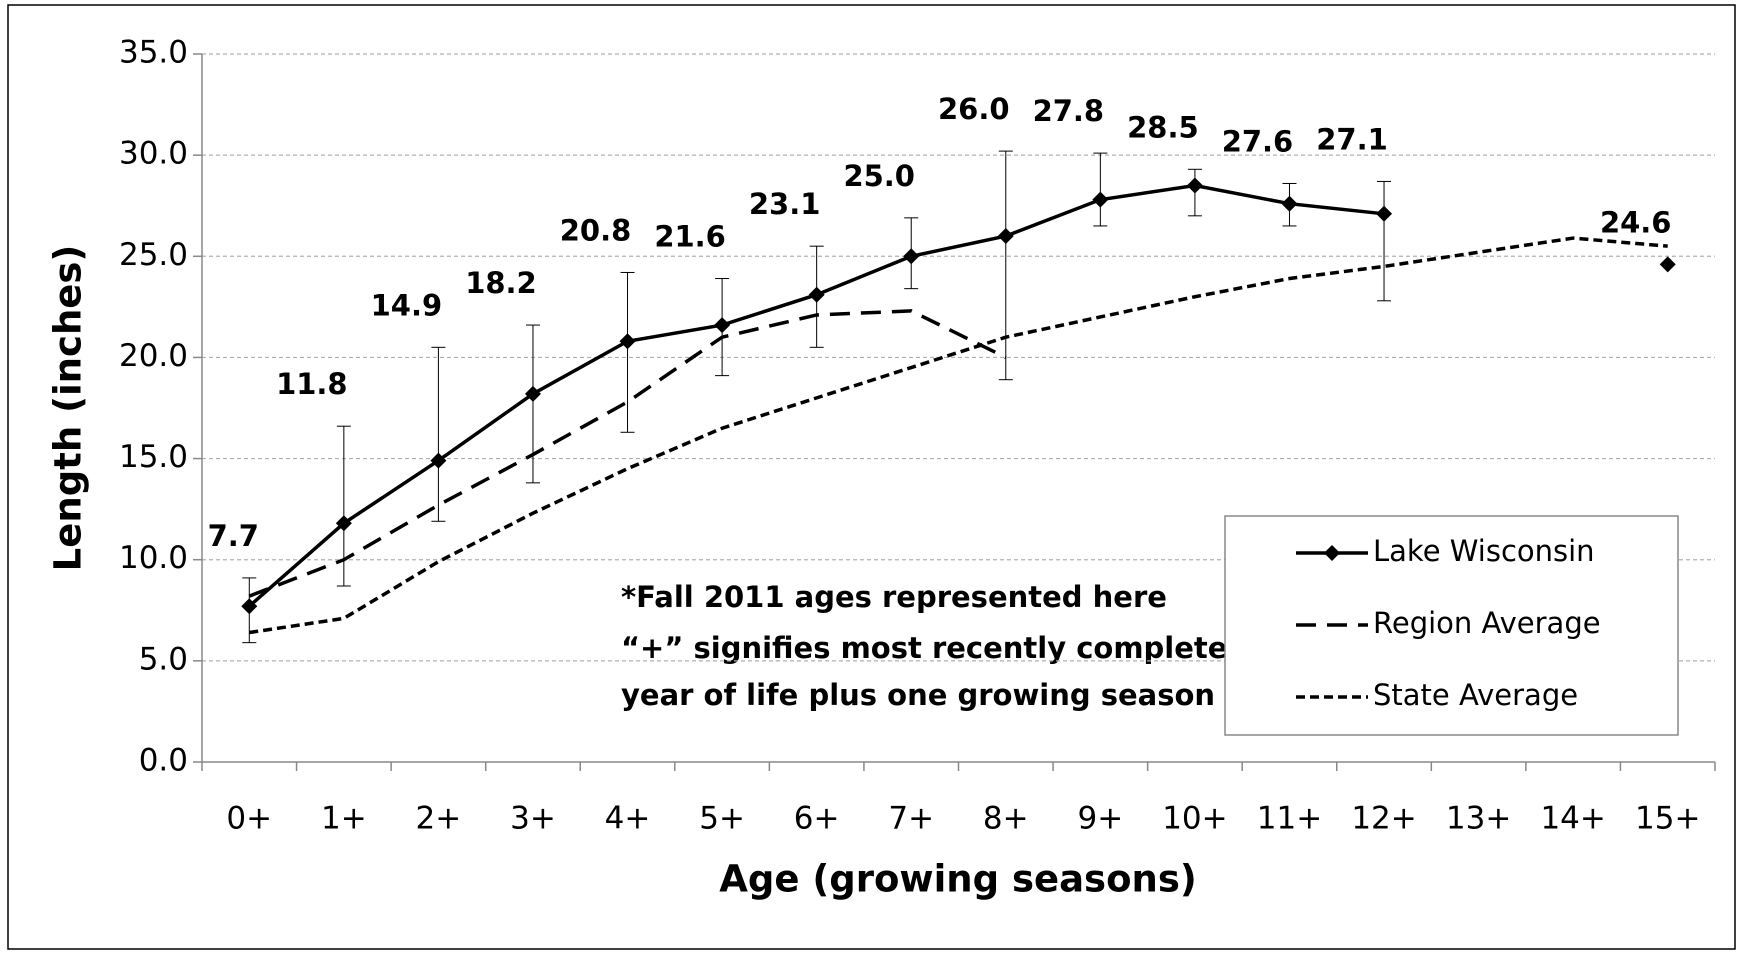  What do you see at coordinates (1667, 819) in the screenshot?
I see `x-tick-label: 15+` at bounding box center [1667, 819].